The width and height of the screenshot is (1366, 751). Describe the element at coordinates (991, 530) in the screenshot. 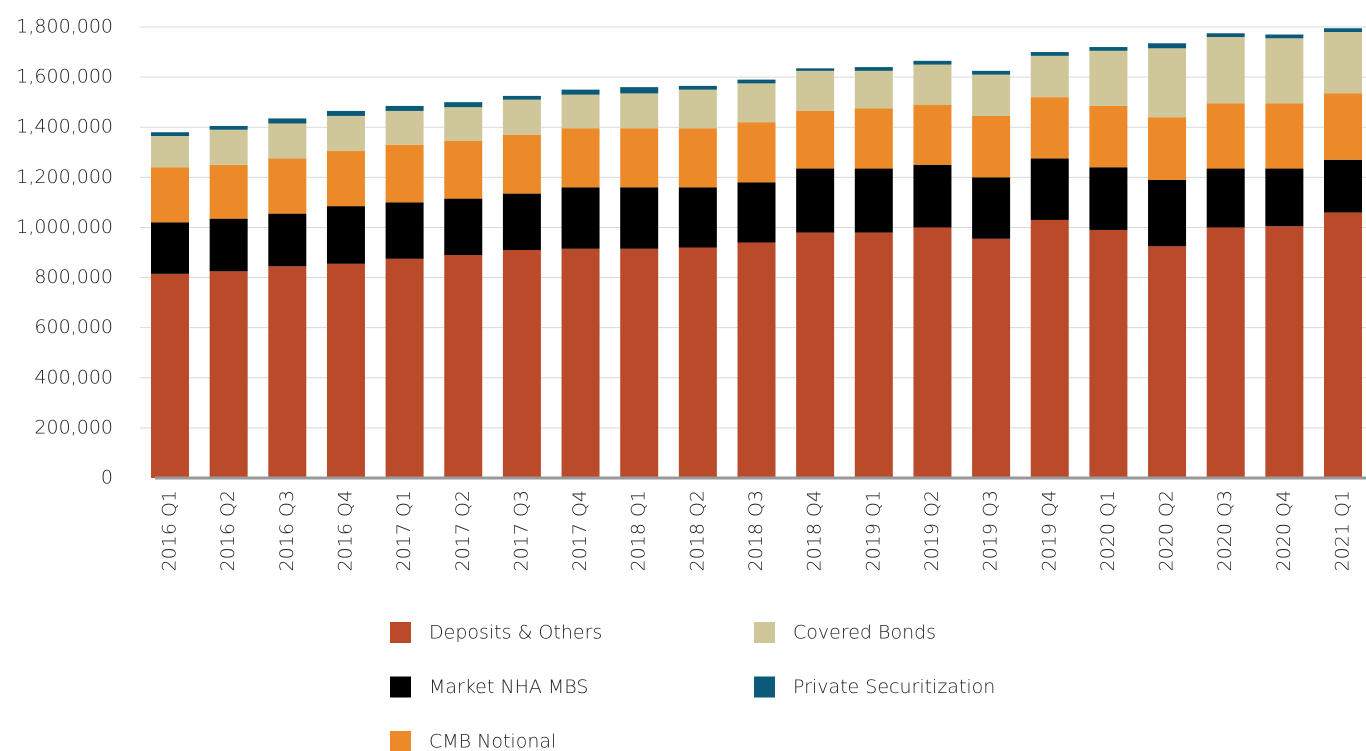

I see `x-tick-label: 2019 Q3` at that location.